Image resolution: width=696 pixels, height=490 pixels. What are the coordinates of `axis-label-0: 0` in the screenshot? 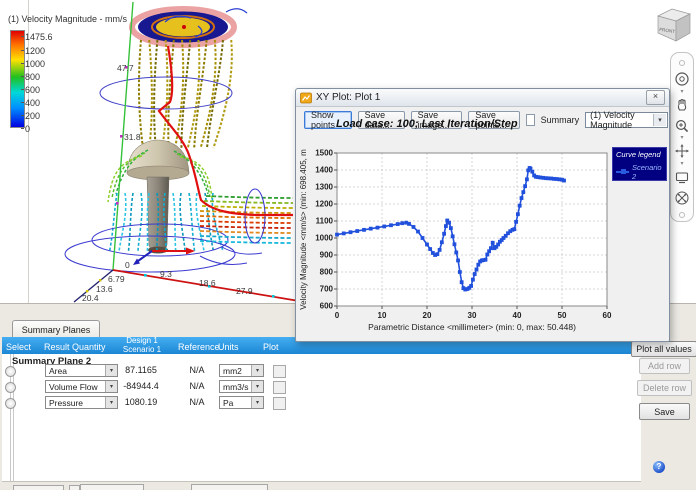 It's located at (127, 265).